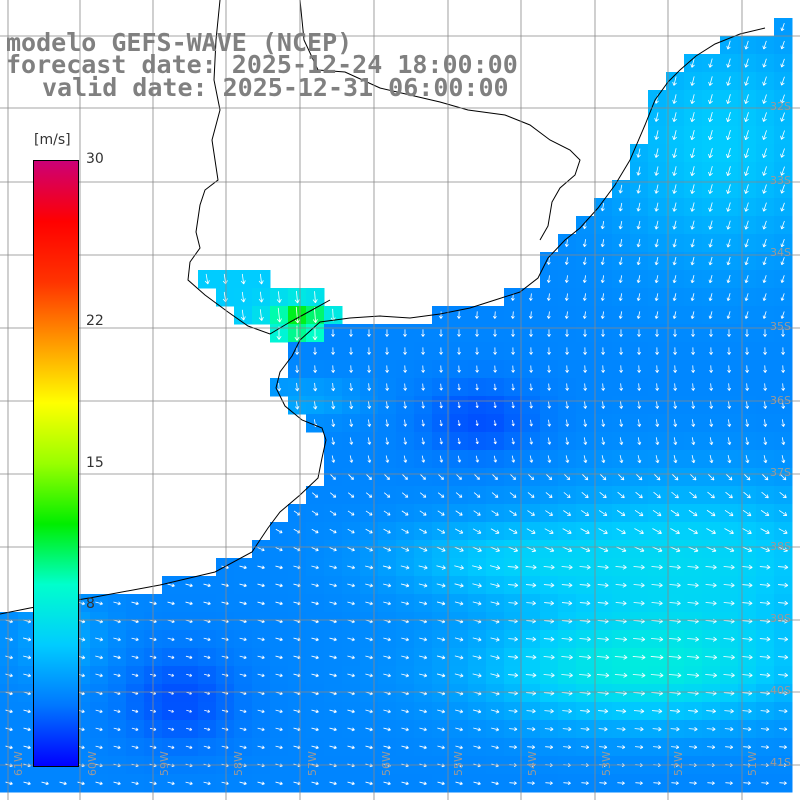 The width and height of the screenshot is (800, 800). What do you see at coordinates (95, 159) in the screenshot?
I see `colorbar-tick-label: 30` at bounding box center [95, 159].